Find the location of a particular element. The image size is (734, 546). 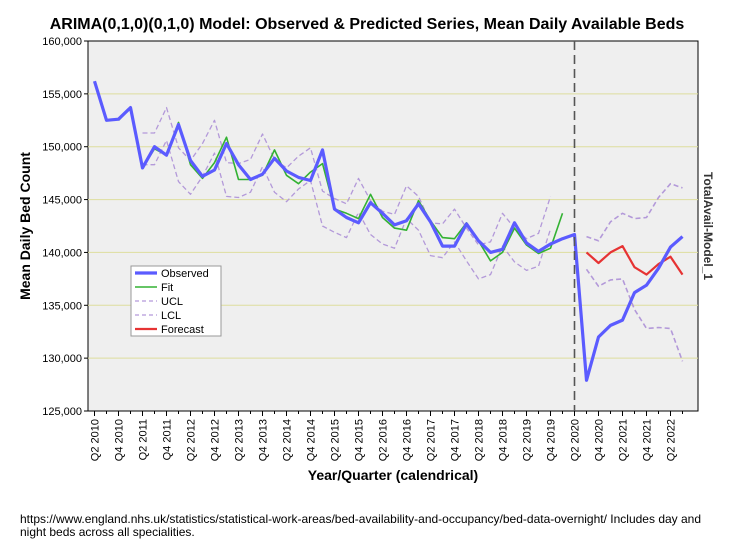

legend-label: Fit is located at coordinates (167, 288).